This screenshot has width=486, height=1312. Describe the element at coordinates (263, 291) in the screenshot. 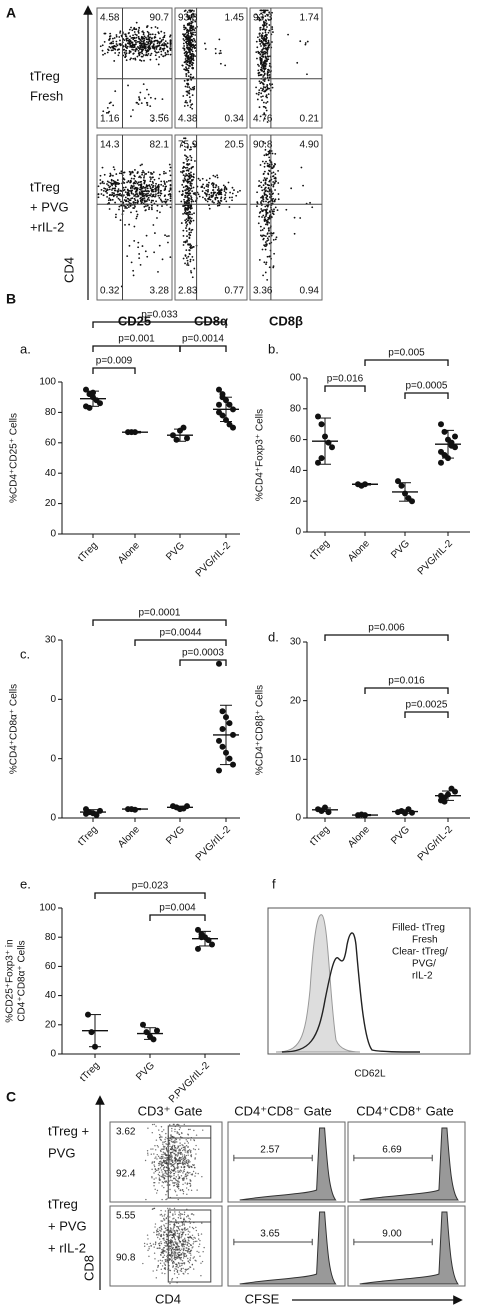

I see `quadrant-value: 3.36` at that location.